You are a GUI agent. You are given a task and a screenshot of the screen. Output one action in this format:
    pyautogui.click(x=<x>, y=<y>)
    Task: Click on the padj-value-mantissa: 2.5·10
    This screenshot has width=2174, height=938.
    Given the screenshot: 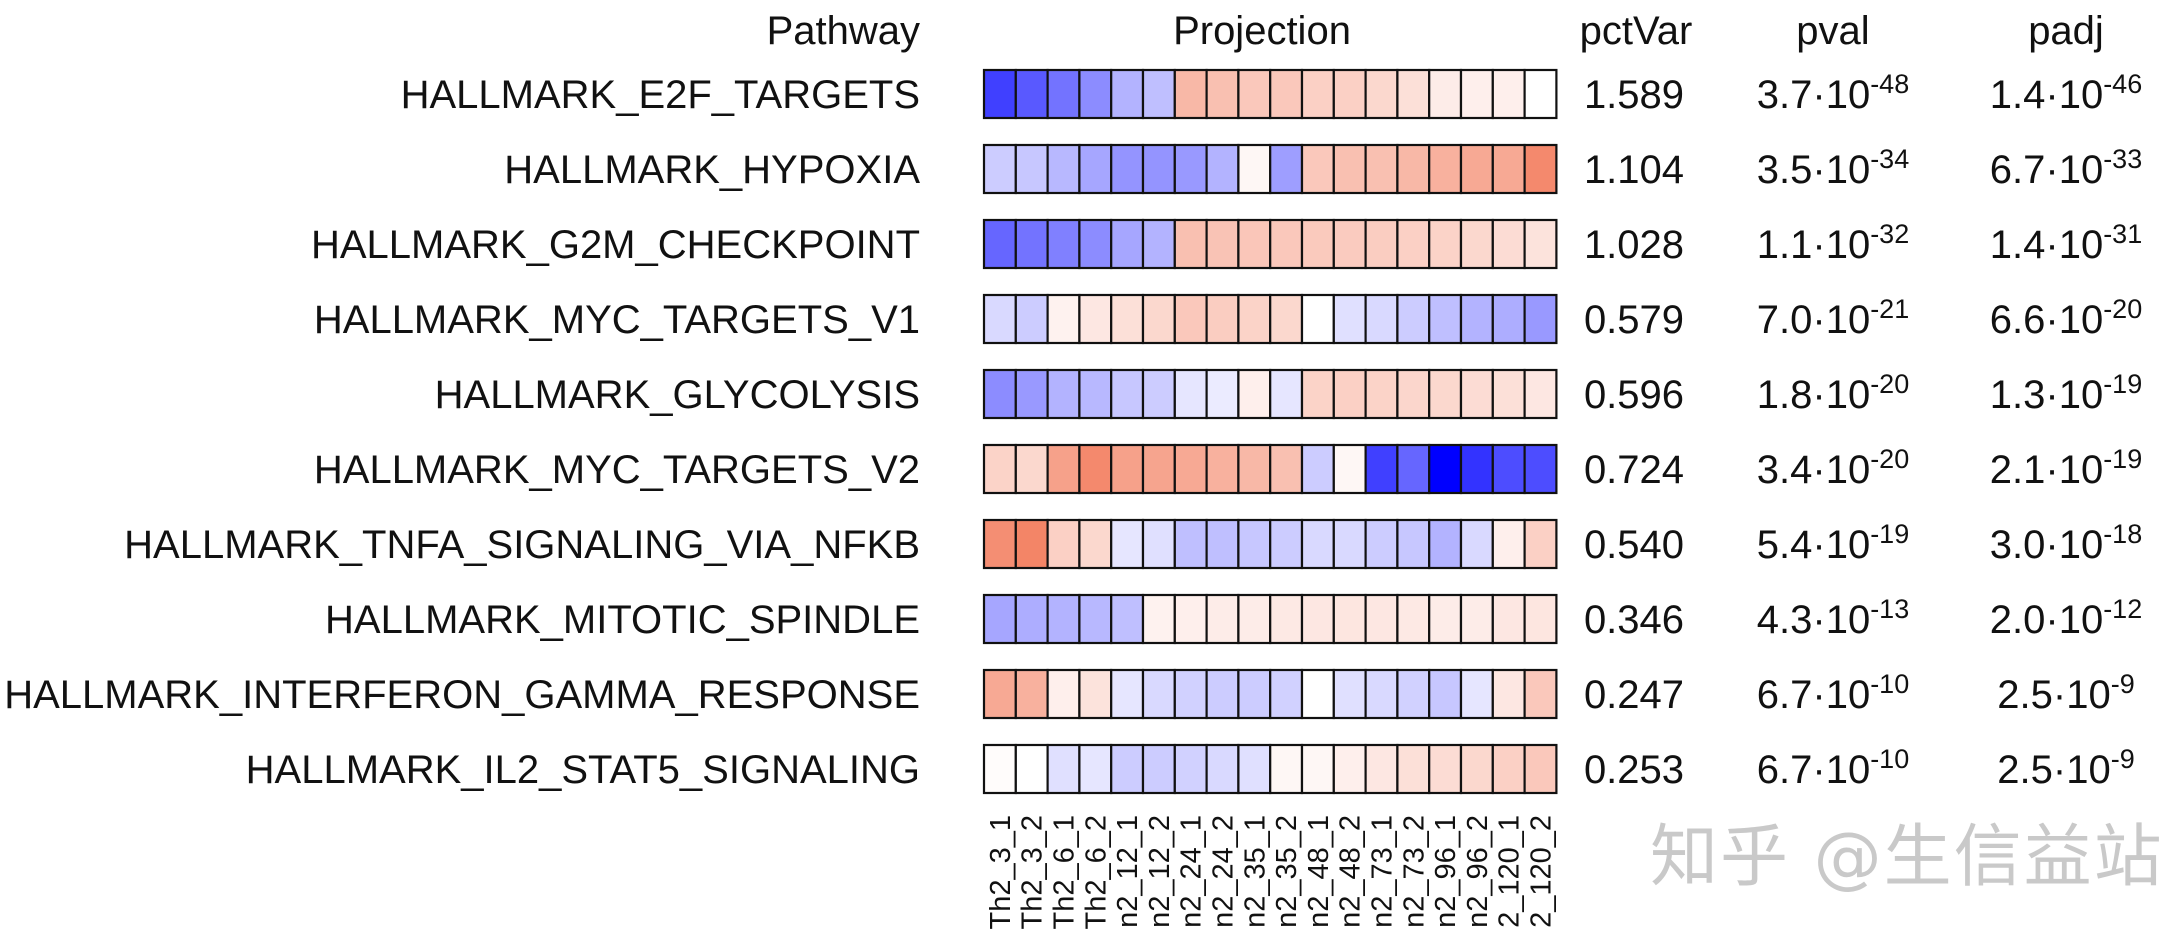 What is the action you would take?
    pyautogui.click(x=2053, y=695)
    